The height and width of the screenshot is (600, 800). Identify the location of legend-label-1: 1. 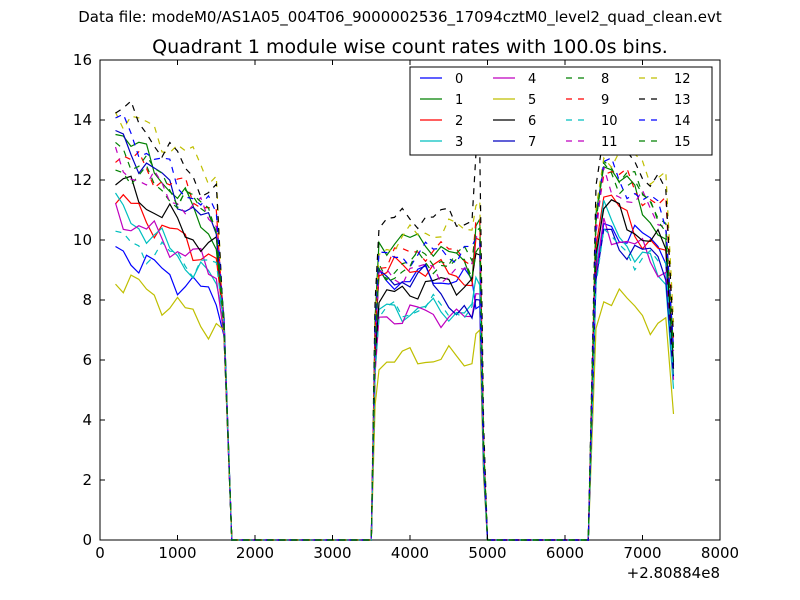
(459, 100).